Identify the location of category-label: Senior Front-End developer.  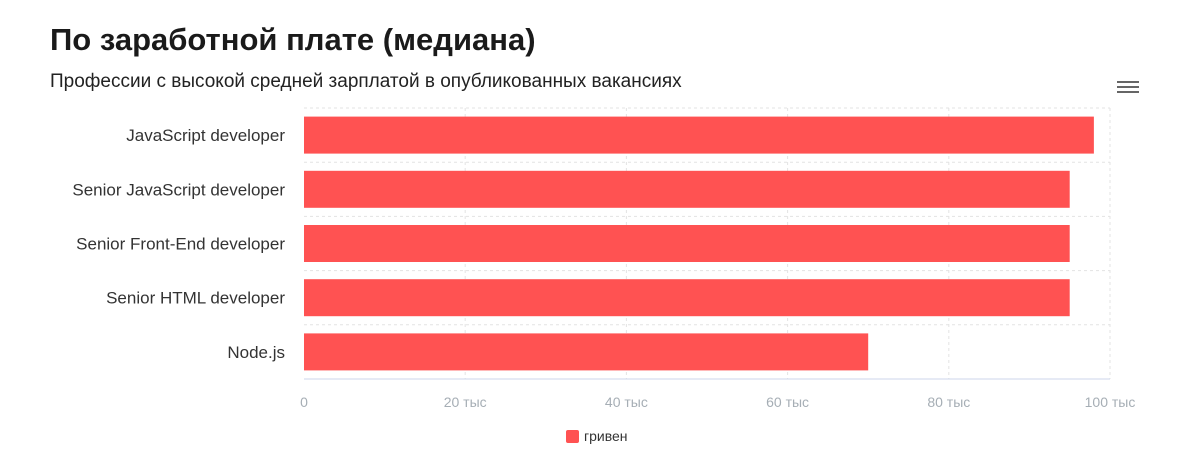
(180, 244).